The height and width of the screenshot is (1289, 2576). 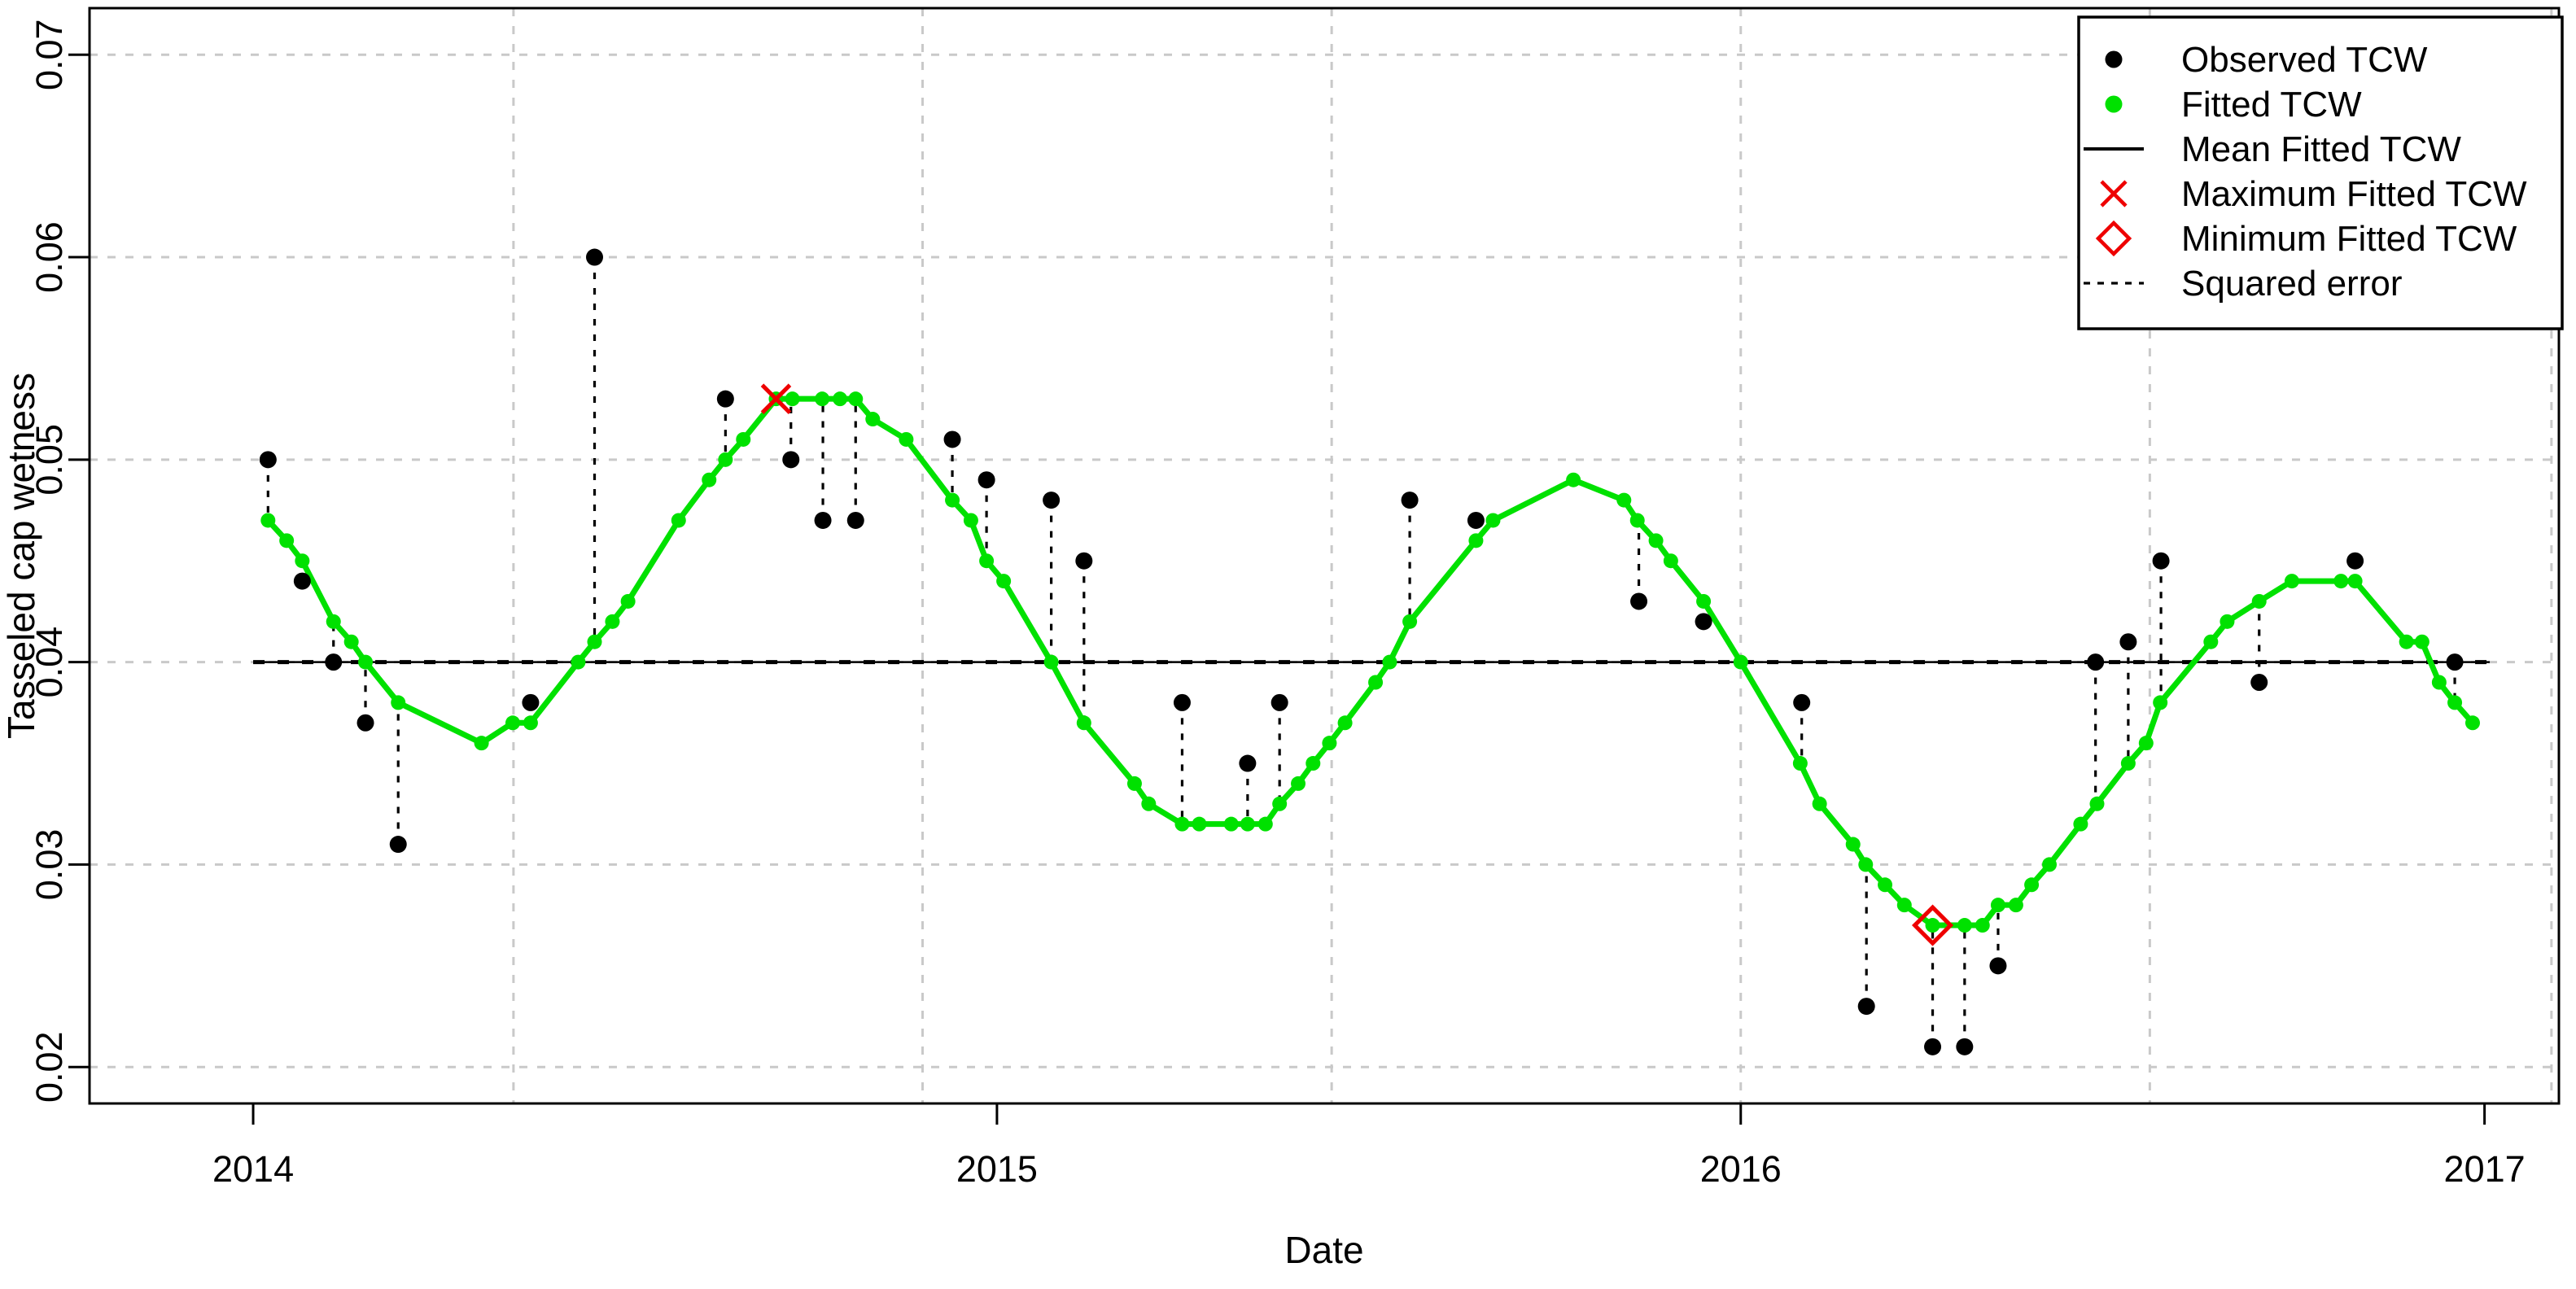 What do you see at coordinates (2114, 59) in the screenshot?
I see `legend-observed-dot-icon` at bounding box center [2114, 59].